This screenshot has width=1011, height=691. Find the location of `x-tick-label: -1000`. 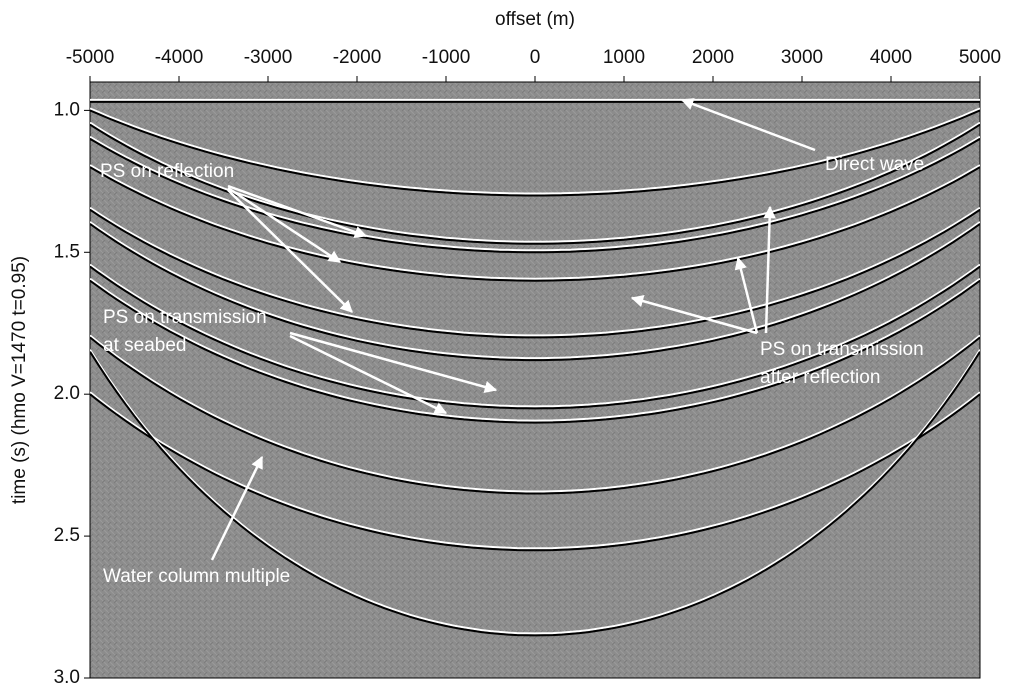

x-tick-label: -1000 is located at coordinates (446, 57).